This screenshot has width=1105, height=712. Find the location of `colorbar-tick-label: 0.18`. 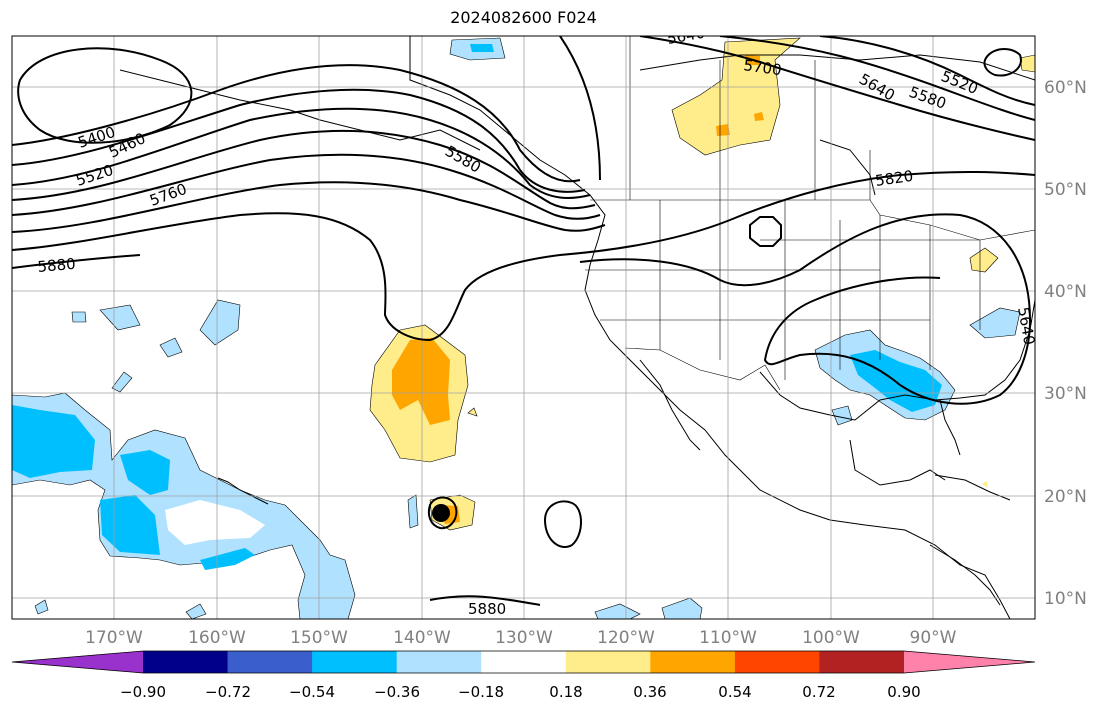

colorbar-tick-label: 0.18 is located at coordinates (565, 692).